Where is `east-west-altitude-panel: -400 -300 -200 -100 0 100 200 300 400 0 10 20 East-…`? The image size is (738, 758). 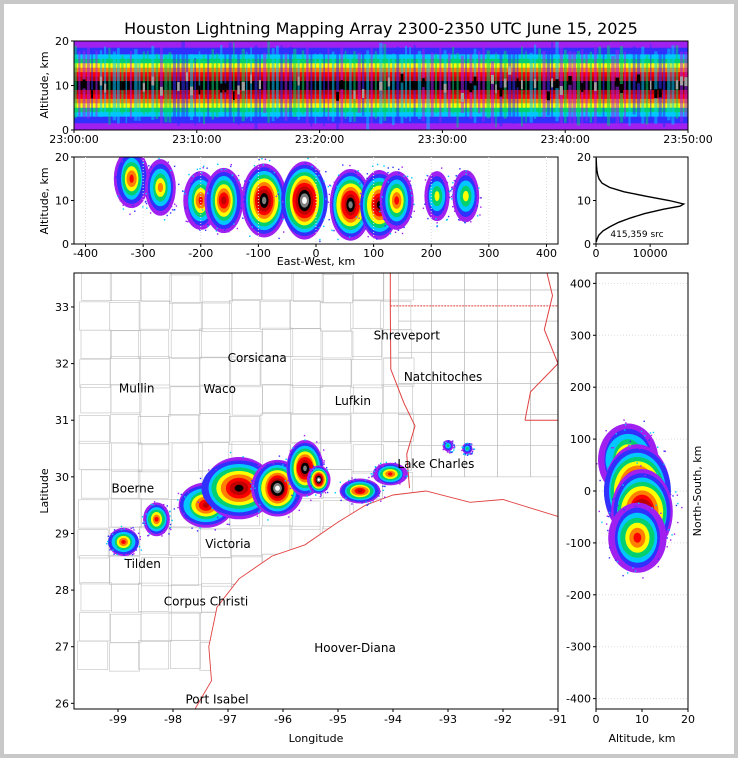
east-west-altitude-panel: -400 -300 -200 -100 0 100 200 300 400 0 10 20 East-… is located at coordinates (298, 209).